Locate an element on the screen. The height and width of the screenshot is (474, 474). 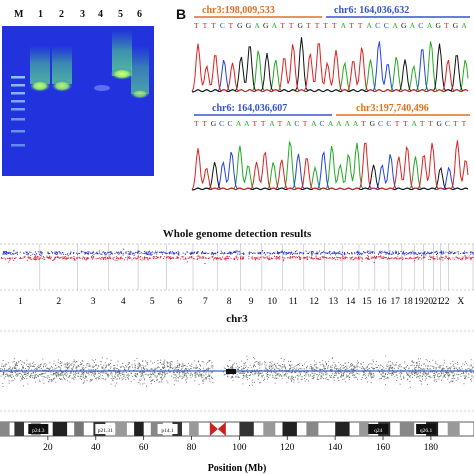
panel-b-label: B is located at coordinates (181, 14).